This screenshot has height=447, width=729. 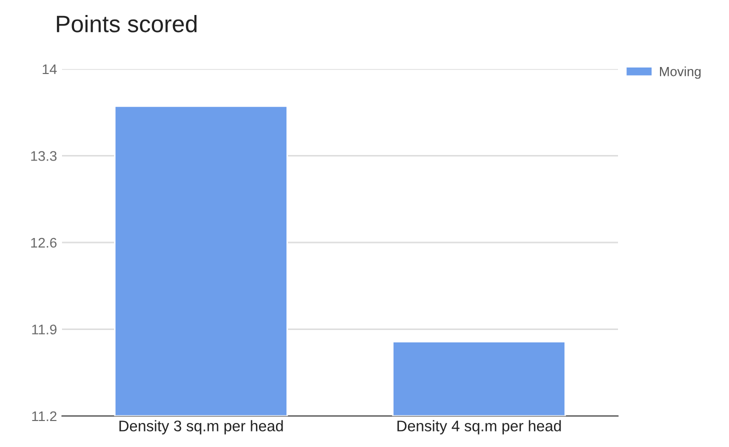 I want to click on chart-title: Points scored, so click(x=126, y=23).